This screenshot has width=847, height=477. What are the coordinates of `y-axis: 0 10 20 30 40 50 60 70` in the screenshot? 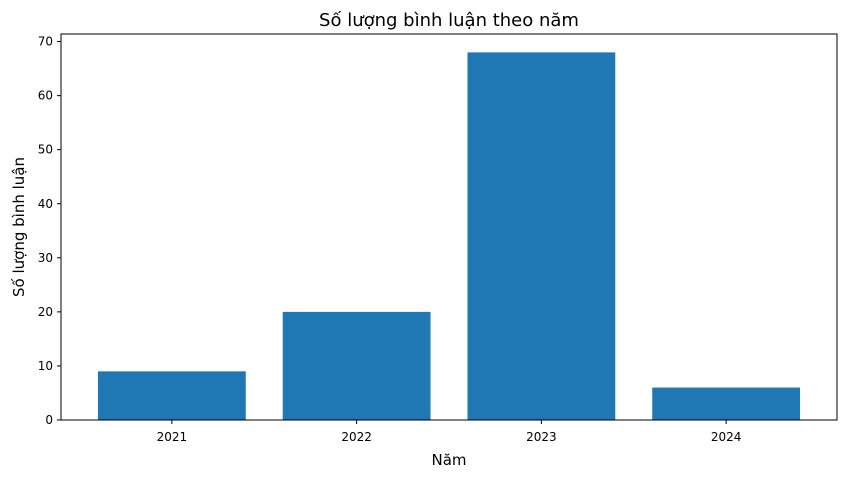 It's located at (49, 231).